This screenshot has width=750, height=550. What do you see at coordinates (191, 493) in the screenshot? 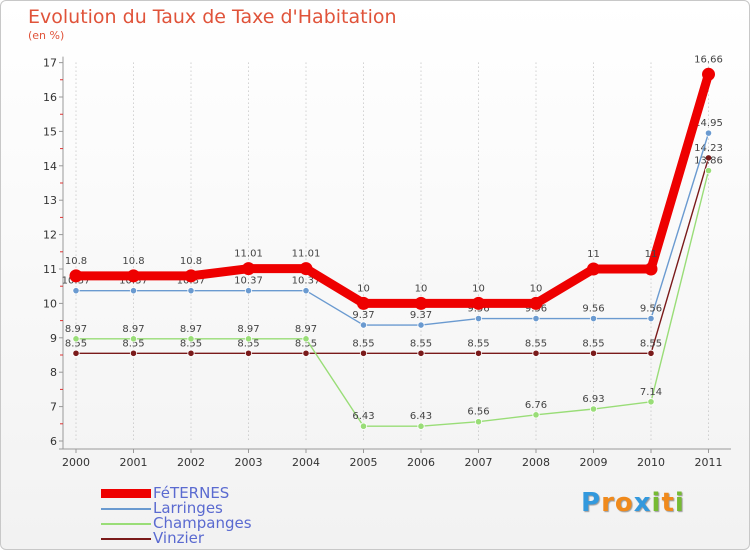
I see `legend-label-feternes: FéTERNES` at bounding box center [191, 493].